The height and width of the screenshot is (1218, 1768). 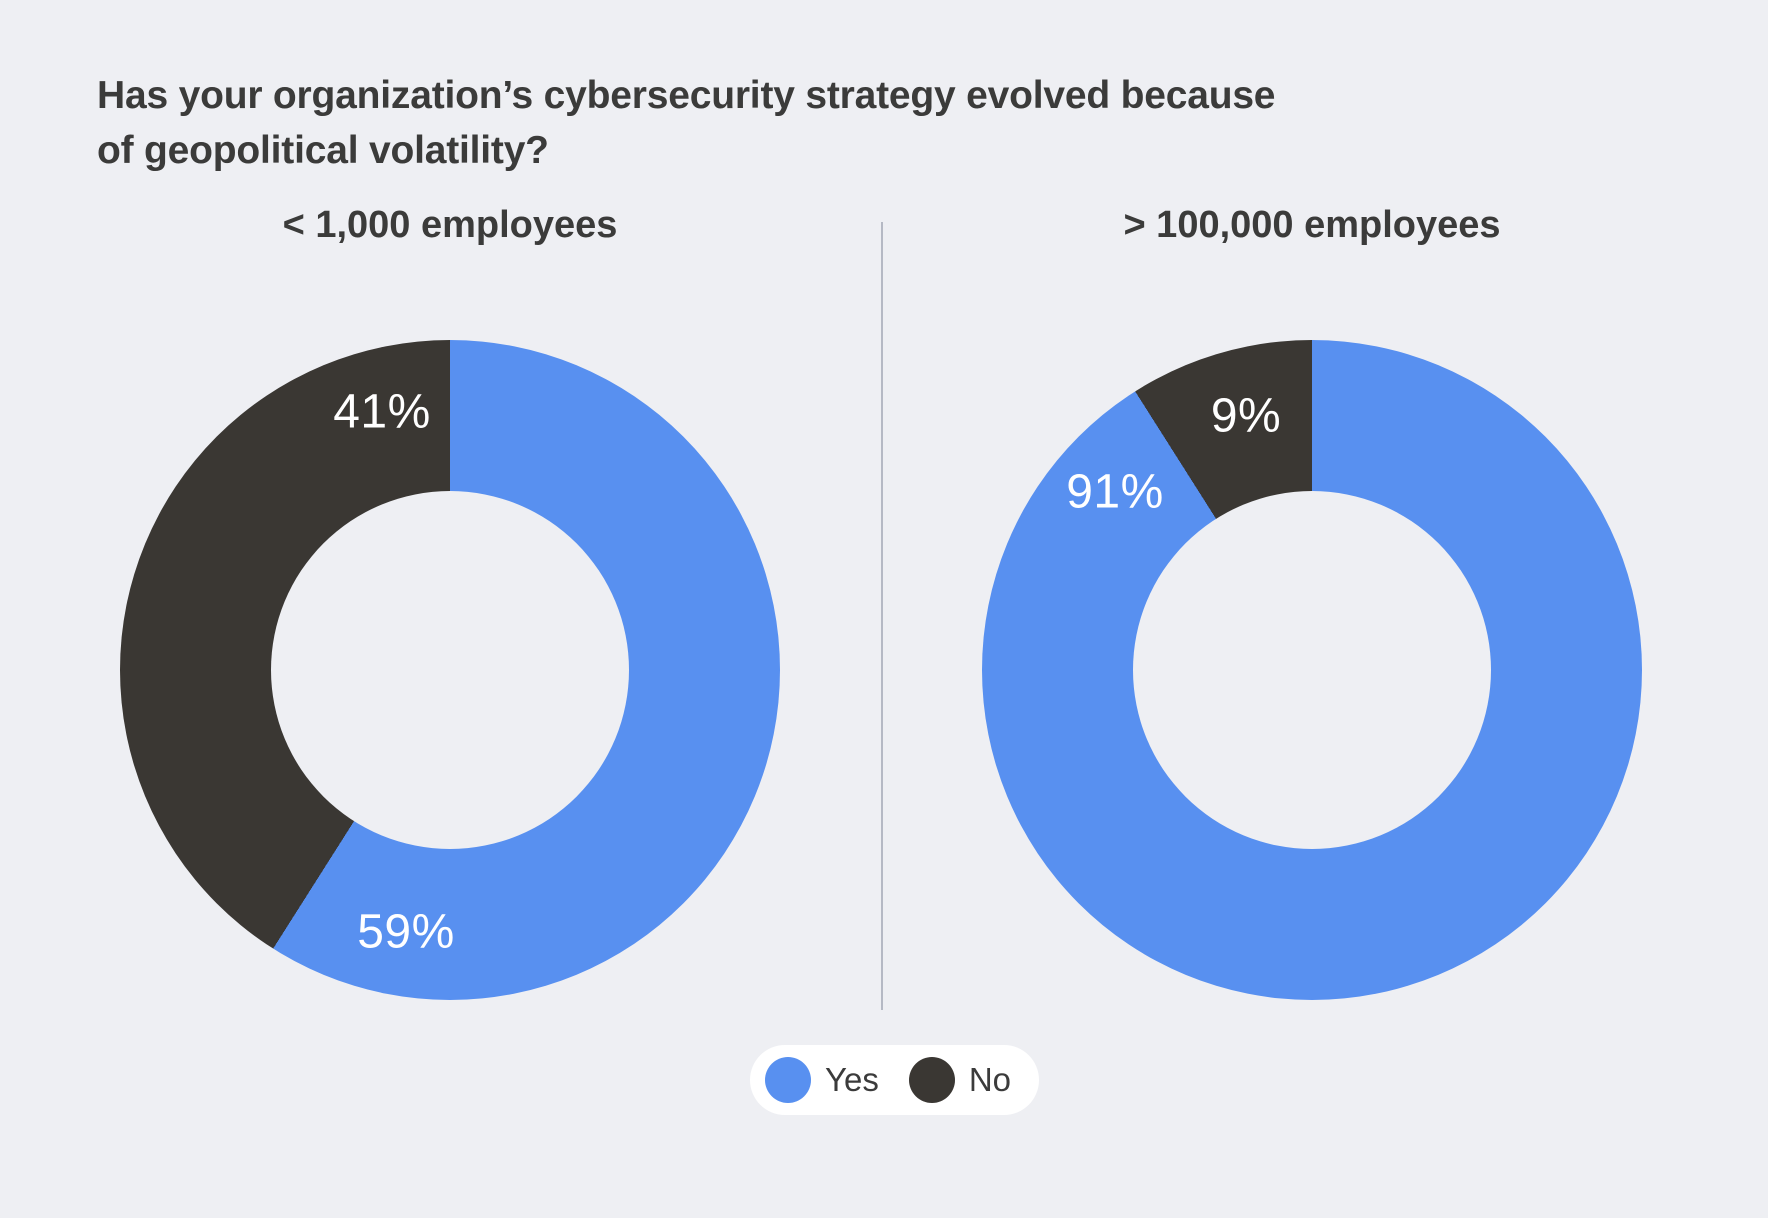 What do you see at coordinates (323, 150) in the screenshot?
I see `question-title-line2: of geopolitical volatility?` at bounding box center [323, 150].